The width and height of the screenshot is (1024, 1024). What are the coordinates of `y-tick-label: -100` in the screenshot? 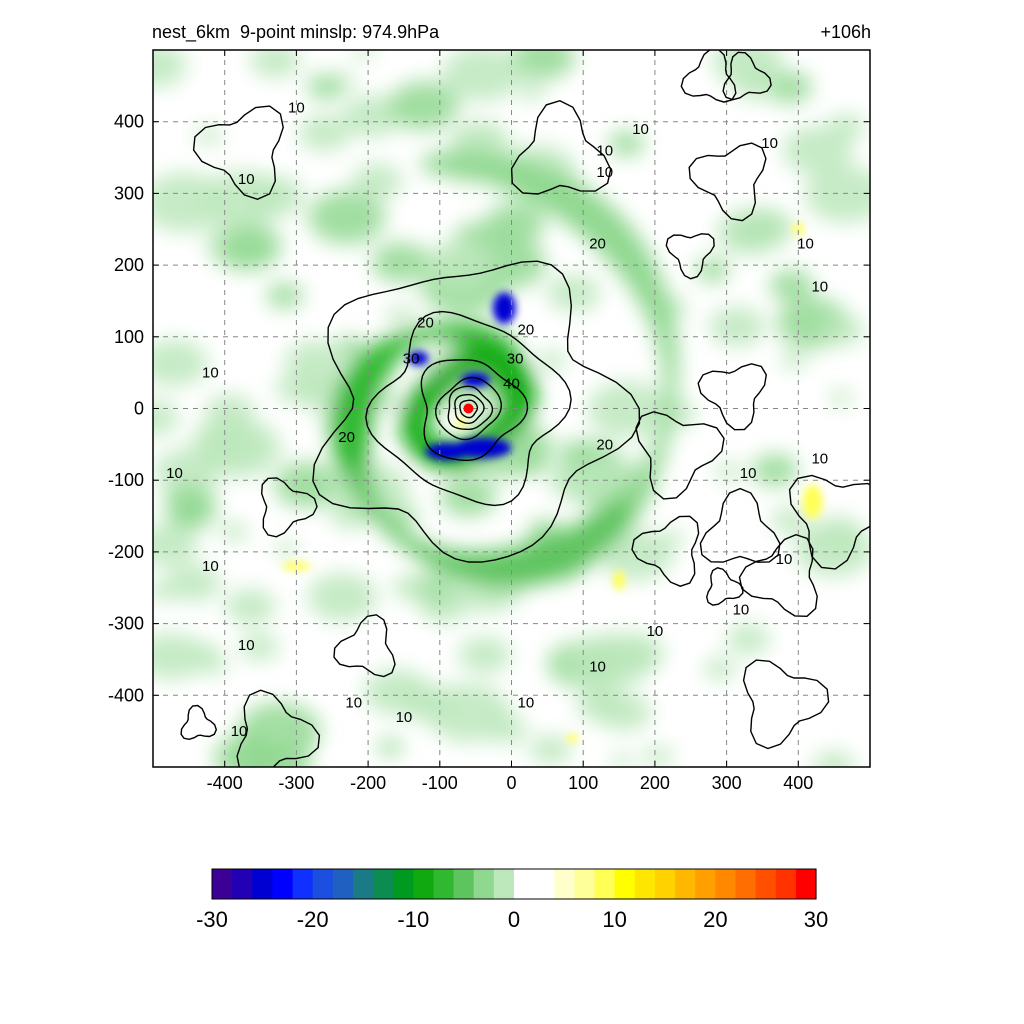 It's located at (126, 480).